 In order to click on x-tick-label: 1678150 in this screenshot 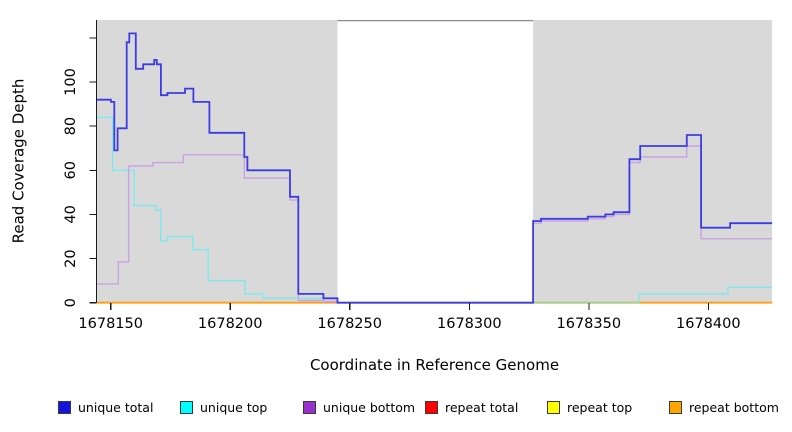, I will do `click(110, 324)`.